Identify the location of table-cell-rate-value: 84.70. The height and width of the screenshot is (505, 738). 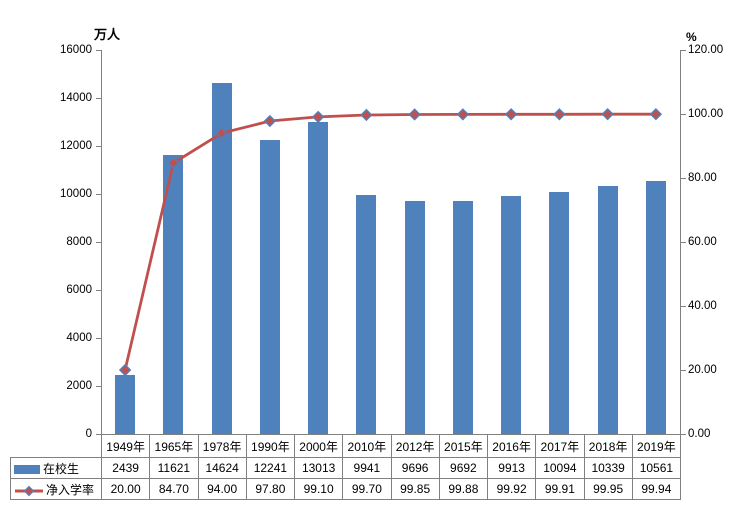
(174, 489).